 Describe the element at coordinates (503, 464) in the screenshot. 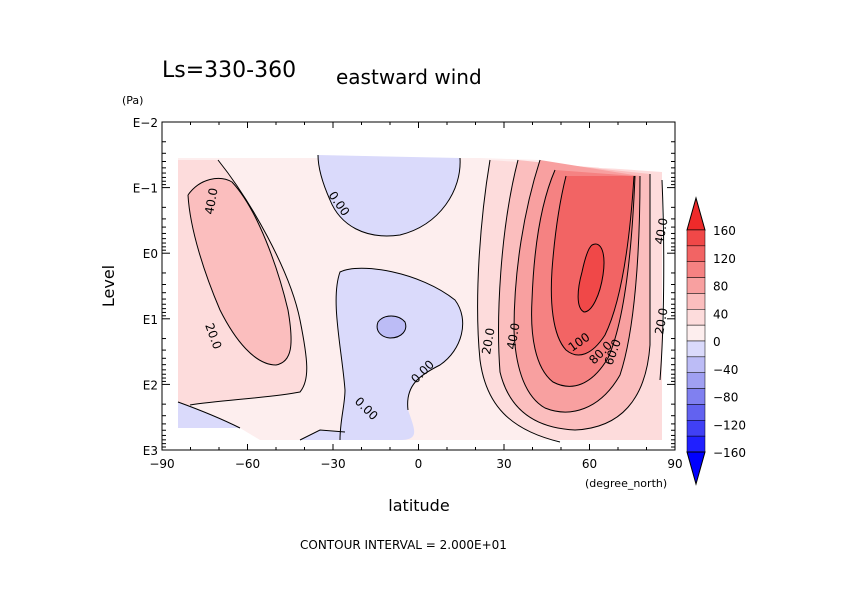

I see `x-tick-label: 30` at that location.